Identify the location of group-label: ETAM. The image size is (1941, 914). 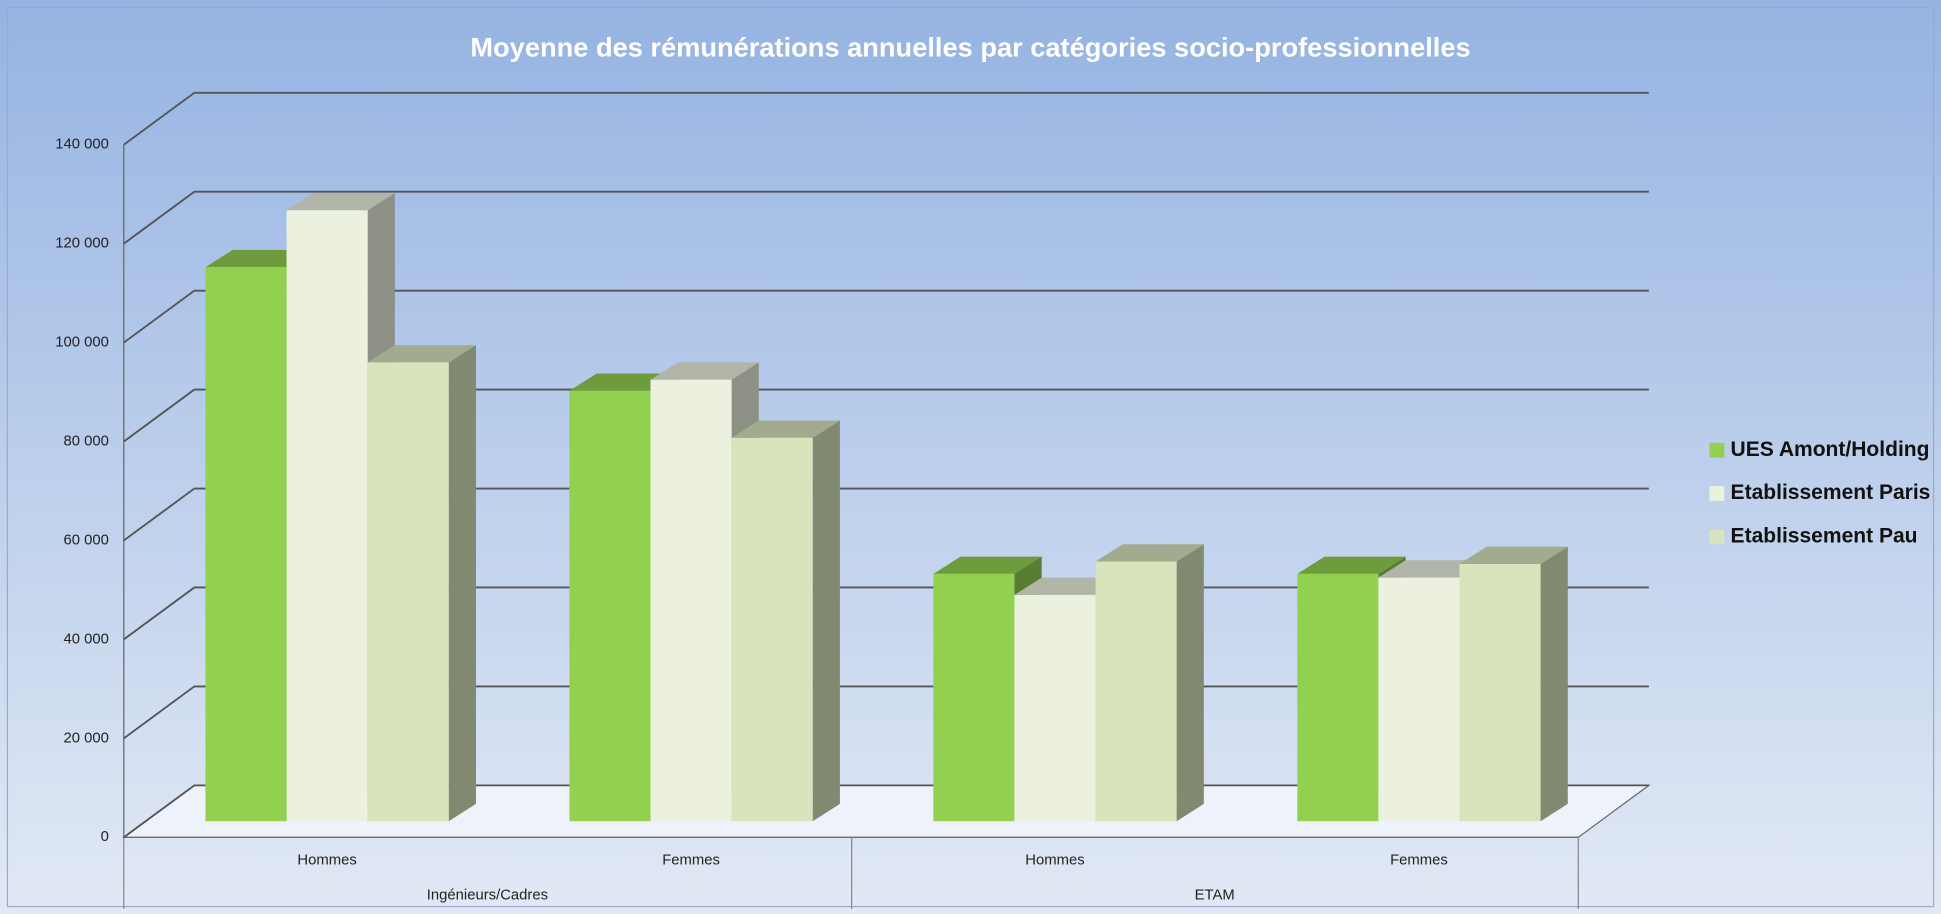
(1215, 895).